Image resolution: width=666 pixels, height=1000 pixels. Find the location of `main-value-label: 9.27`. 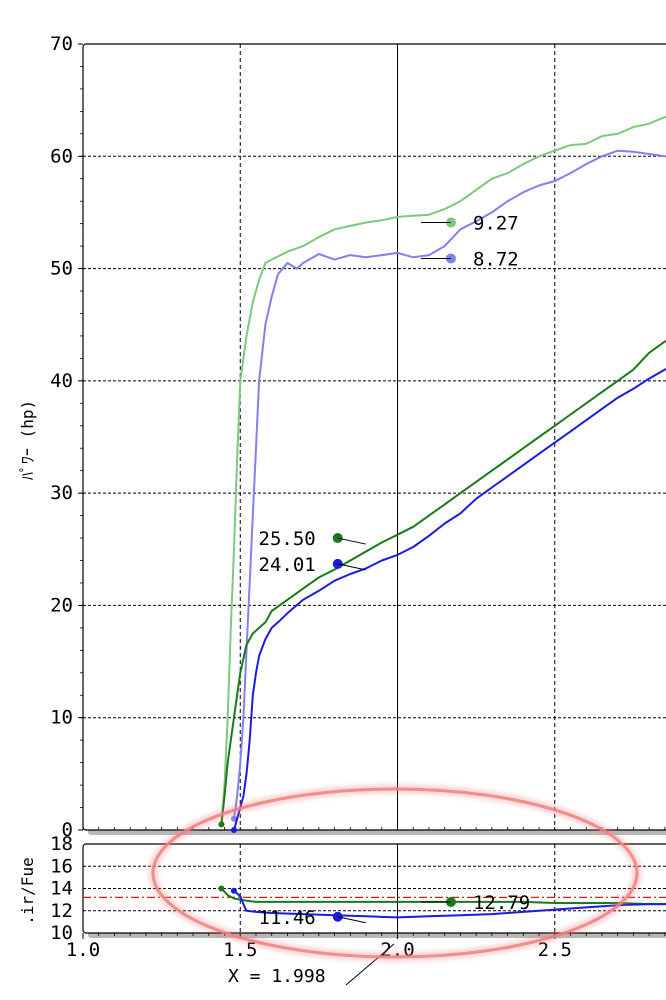

main-value-label: 9.27 is located at coordinates (496, 224).